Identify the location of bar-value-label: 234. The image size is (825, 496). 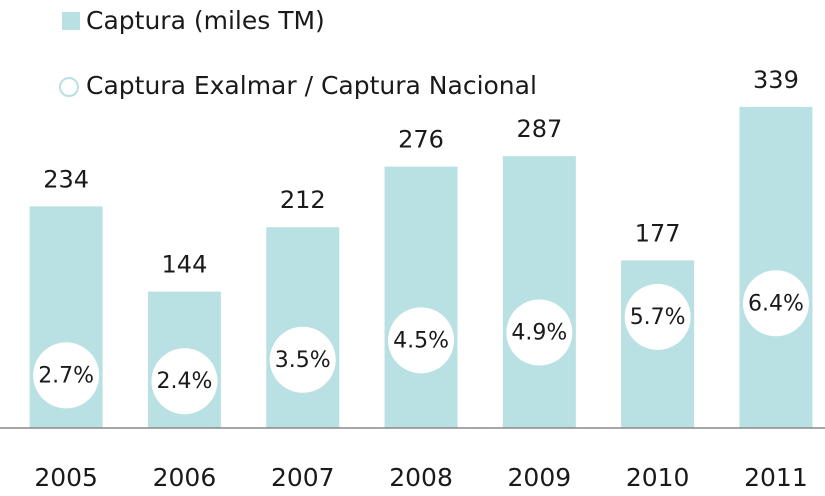
(66, 179).